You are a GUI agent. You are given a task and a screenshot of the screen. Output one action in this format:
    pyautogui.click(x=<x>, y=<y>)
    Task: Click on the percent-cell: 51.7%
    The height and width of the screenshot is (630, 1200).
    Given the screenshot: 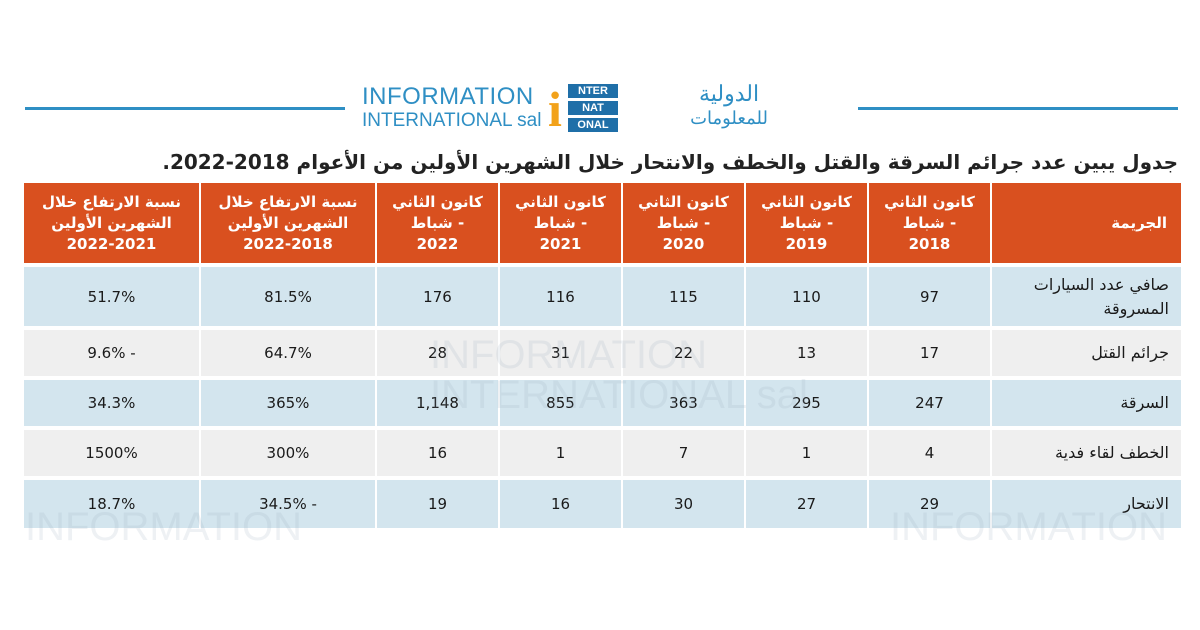 What is the action you would take?
    pyautogui.click(x=111, y=295)
    